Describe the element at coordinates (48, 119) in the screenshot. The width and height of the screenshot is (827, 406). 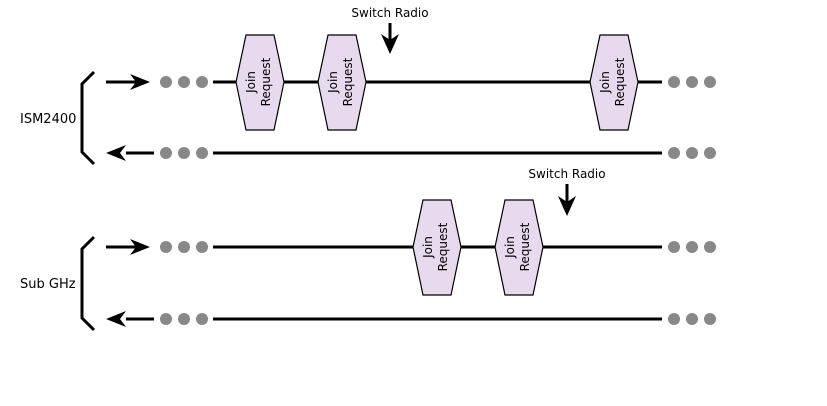
I see `group-label: ISM2400` at that location.